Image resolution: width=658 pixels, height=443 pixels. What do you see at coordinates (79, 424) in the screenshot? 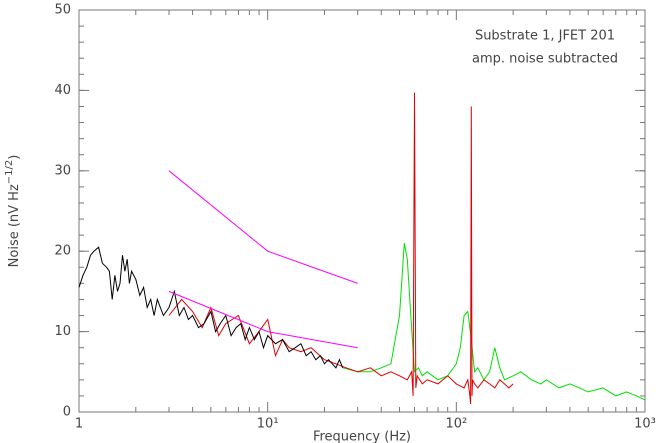
I see `x-tick-label: 1` at bounding box center [79, 424].